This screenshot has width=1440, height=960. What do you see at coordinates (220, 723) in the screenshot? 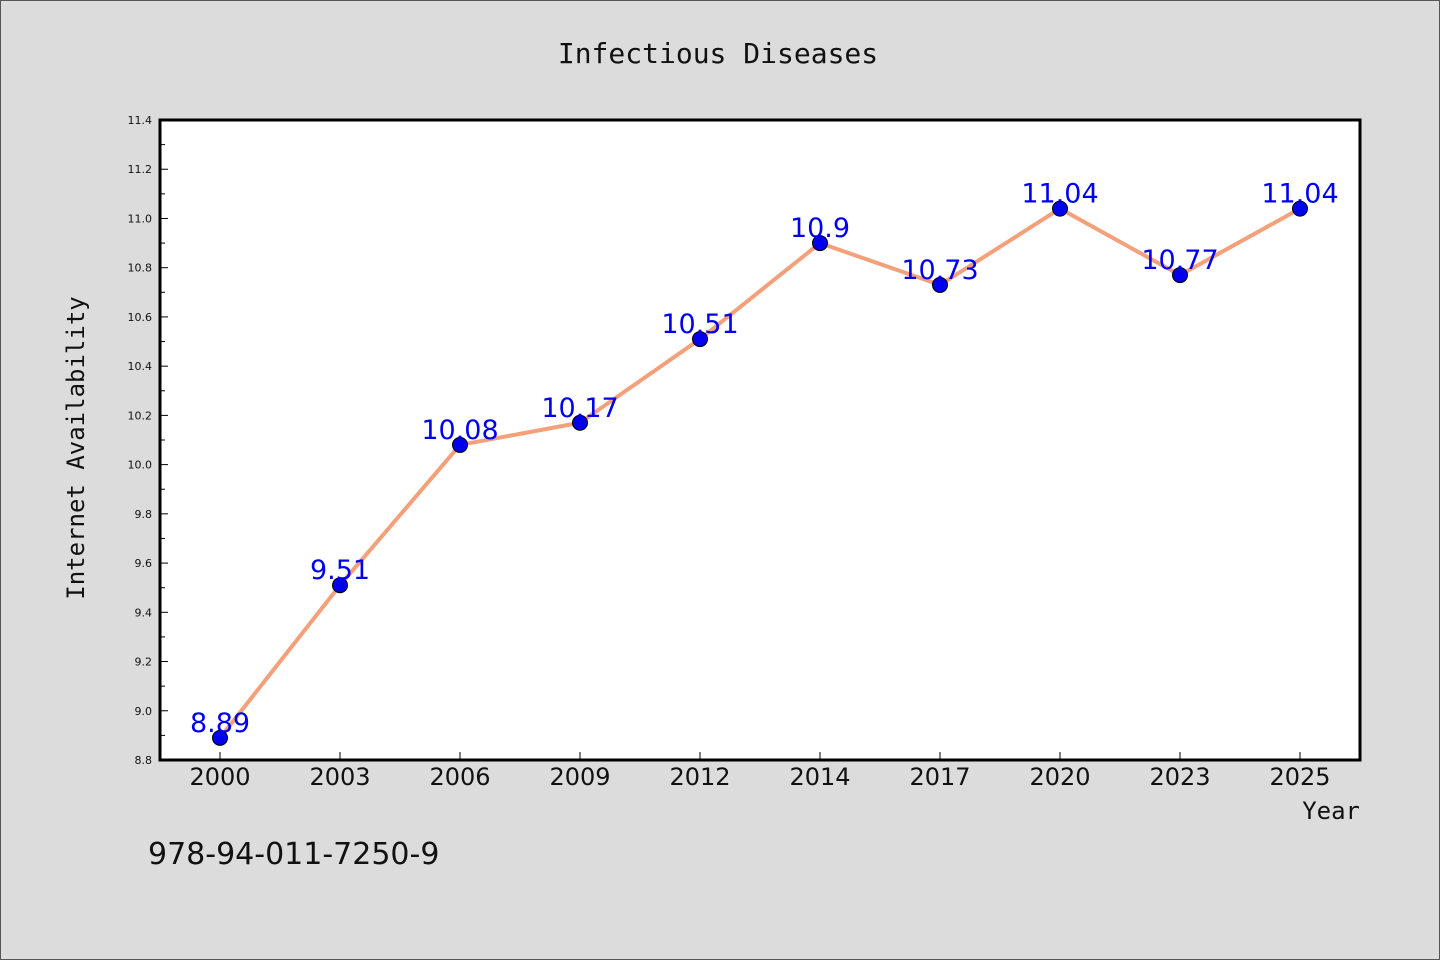
I see `data-label: 8.89` at bounding box center [220, 723].